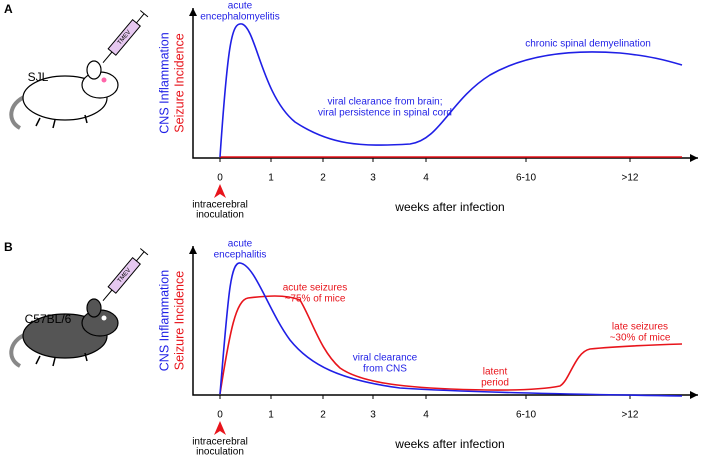  Describe the element at coordinates (588, 44) in the screenshot. I see `annotation: chronic spinal demyelination` at that location.